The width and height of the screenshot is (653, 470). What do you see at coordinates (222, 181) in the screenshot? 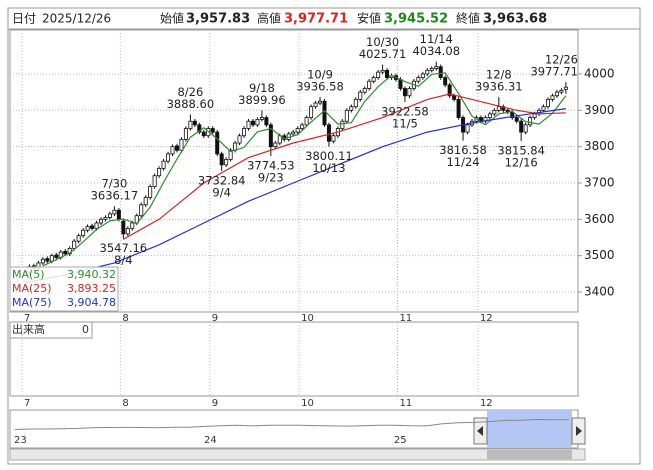
I see `annotation-value: 3732.84` at bounding box center [222, 181].